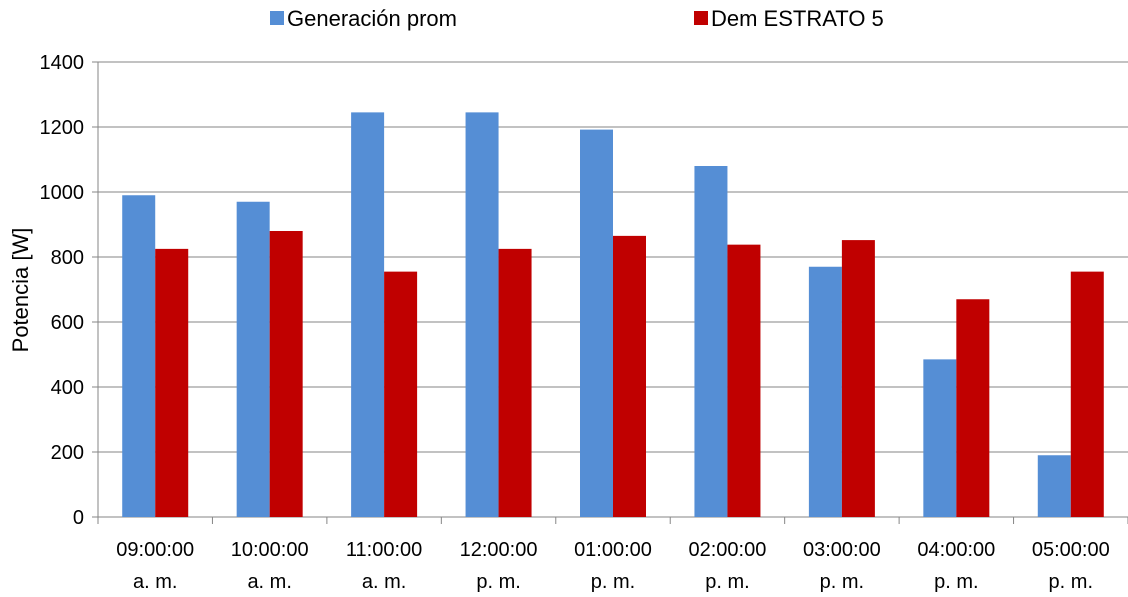  I want to click on x-tick-label: 03:00:00, so click(842, 550).